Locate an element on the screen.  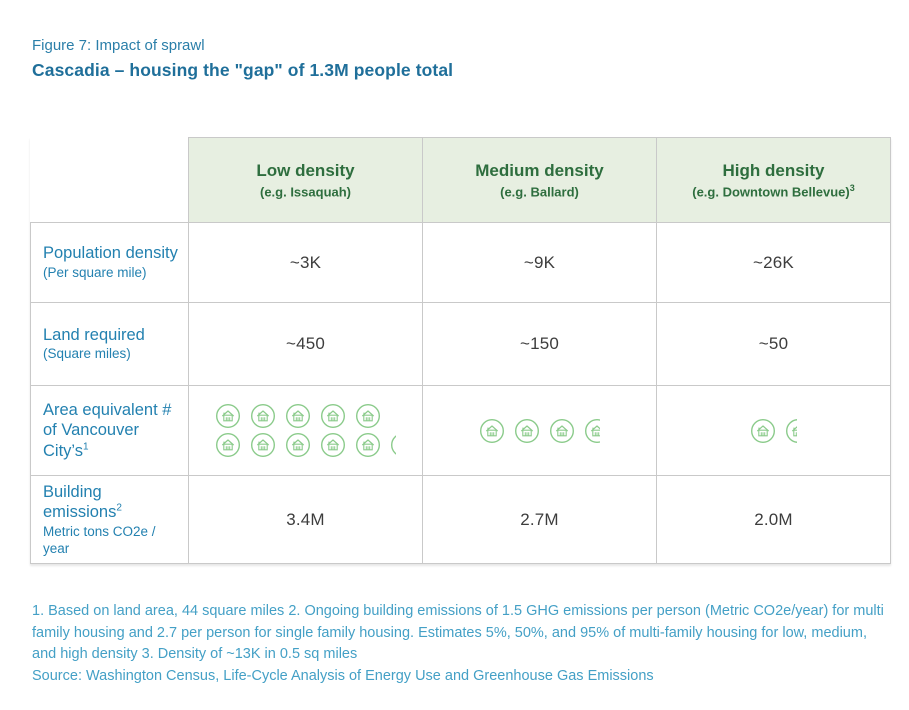
column-header-low-density: Low density (e.g. Issaquah) is located at coordinates (305, 180).